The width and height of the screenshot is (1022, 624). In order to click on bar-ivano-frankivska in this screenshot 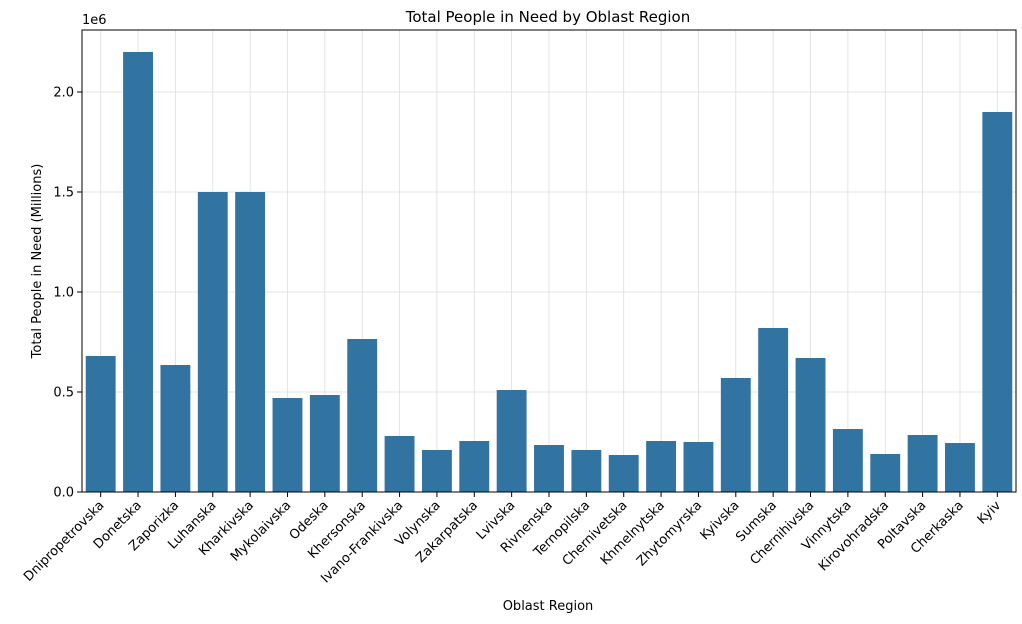, I will do `click(399, 464)`.